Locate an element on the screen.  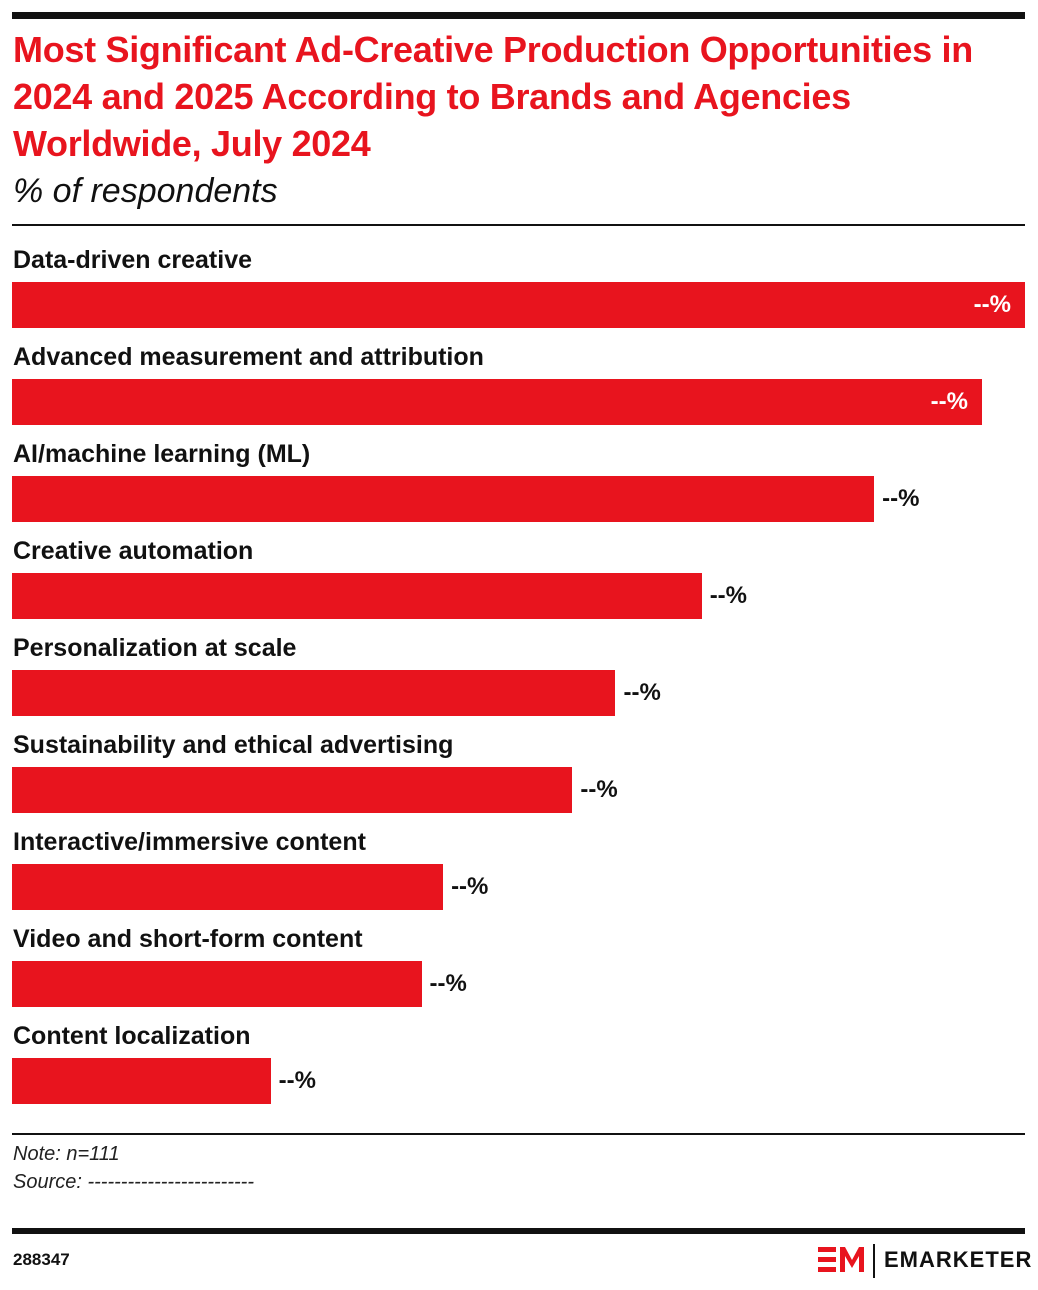
footer-rule is located at coordinates (518, 1134).